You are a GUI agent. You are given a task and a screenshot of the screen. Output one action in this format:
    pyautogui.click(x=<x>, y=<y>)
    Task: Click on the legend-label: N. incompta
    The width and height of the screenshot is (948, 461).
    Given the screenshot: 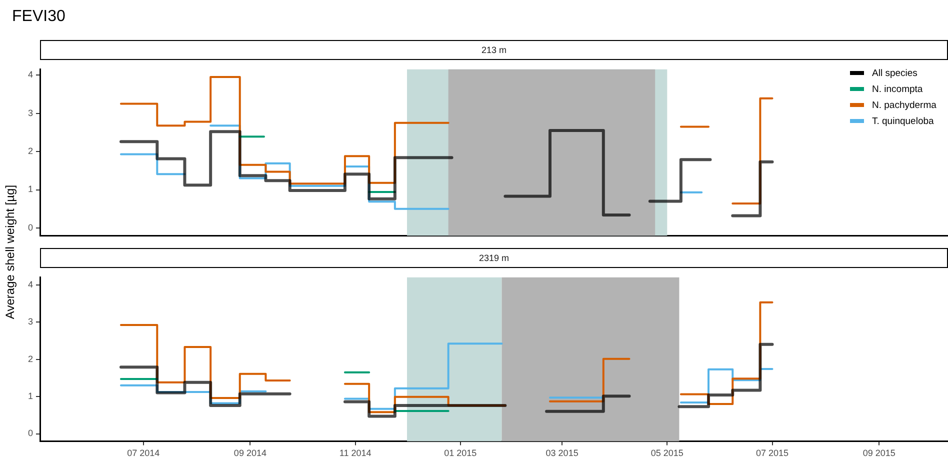 What is the action you would take?
    pyautogui.click(x=897, y=90)
    